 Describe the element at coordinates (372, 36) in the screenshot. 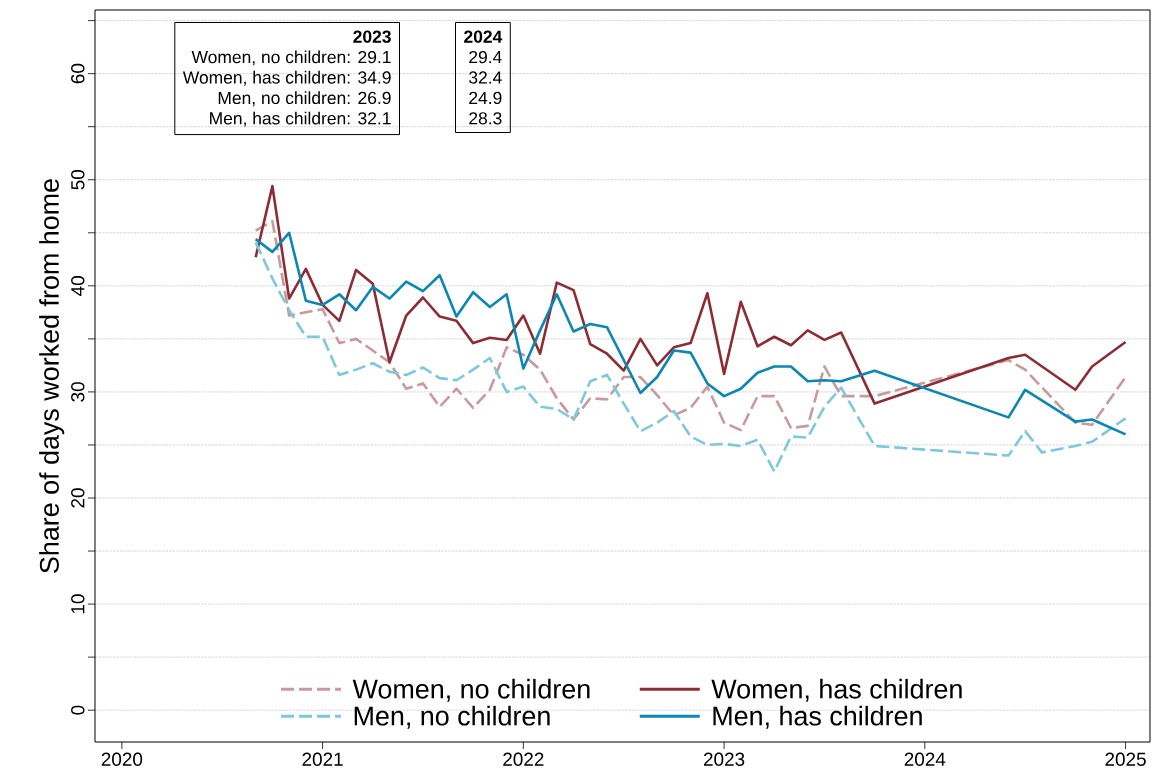

I see `annotation: 2023` at that location.